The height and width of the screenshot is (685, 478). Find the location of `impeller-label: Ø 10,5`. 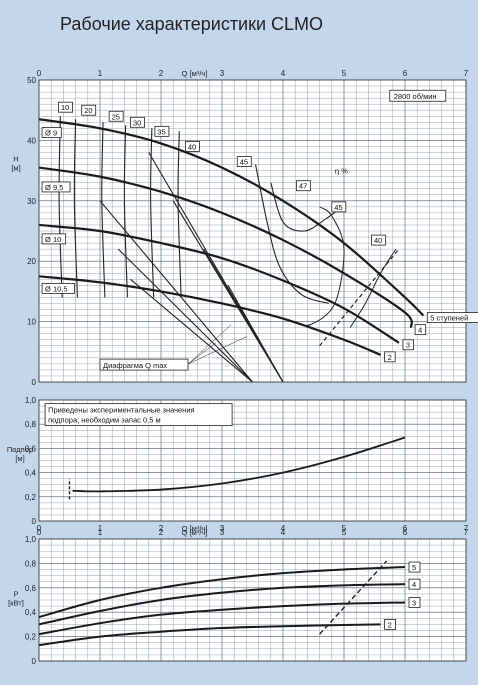

impeller-label: Ø 10,5 is located at coordinates (56, 288).